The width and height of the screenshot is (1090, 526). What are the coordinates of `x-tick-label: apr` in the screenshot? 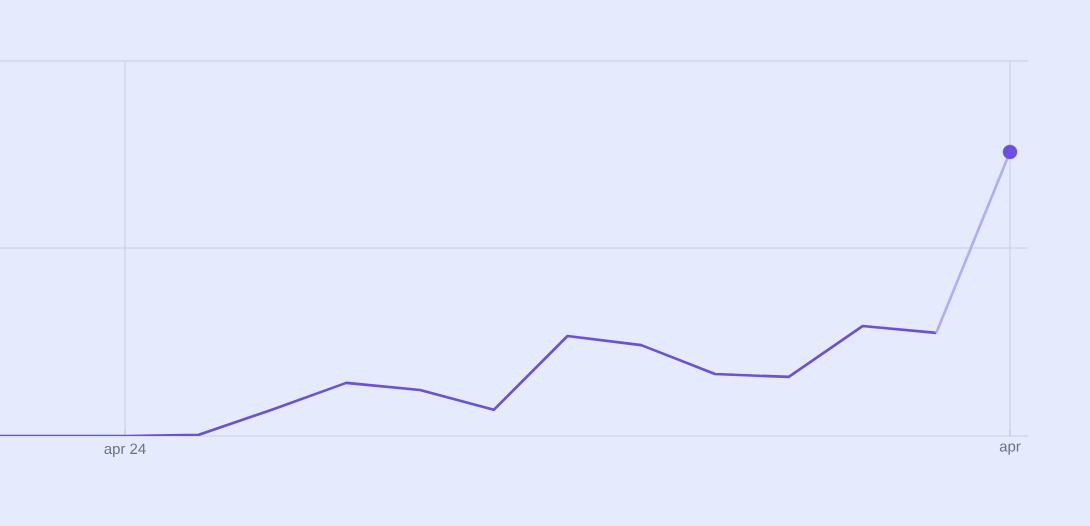 It's located at (1010, 449).